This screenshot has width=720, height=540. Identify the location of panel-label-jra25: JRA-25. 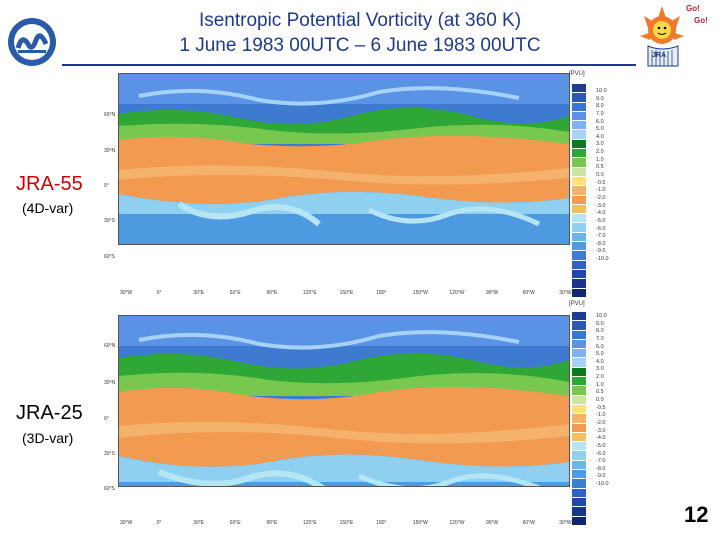
(49, 413).